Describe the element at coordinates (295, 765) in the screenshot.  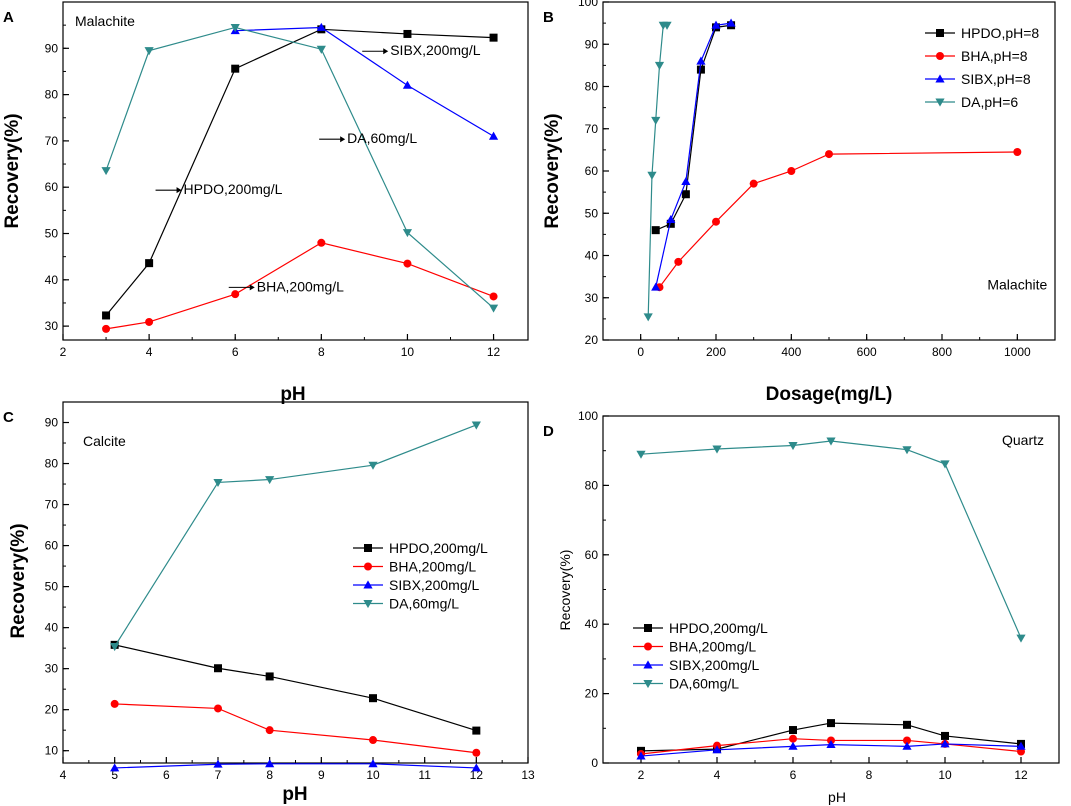
I see `series-sibx` at that location.